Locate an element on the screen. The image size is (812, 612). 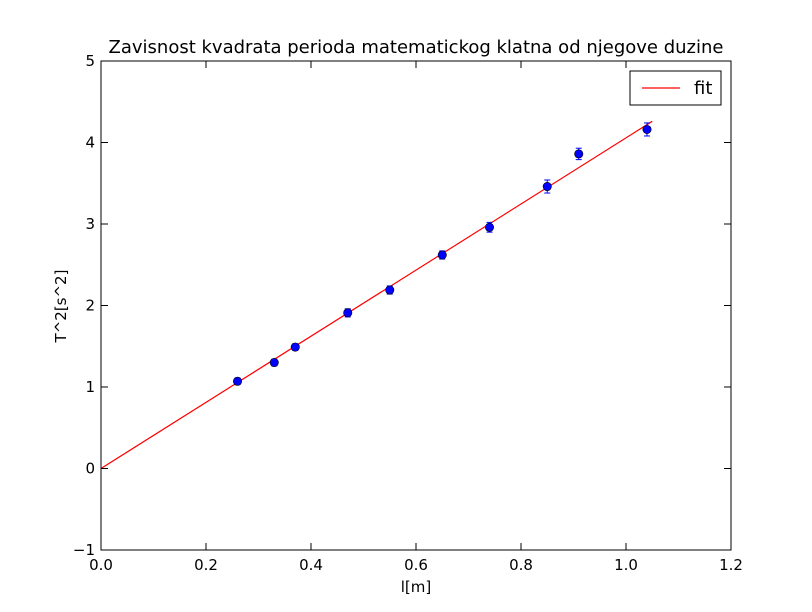
y-axis-label: T^2[s^2] is located at coordinates (61, 307).